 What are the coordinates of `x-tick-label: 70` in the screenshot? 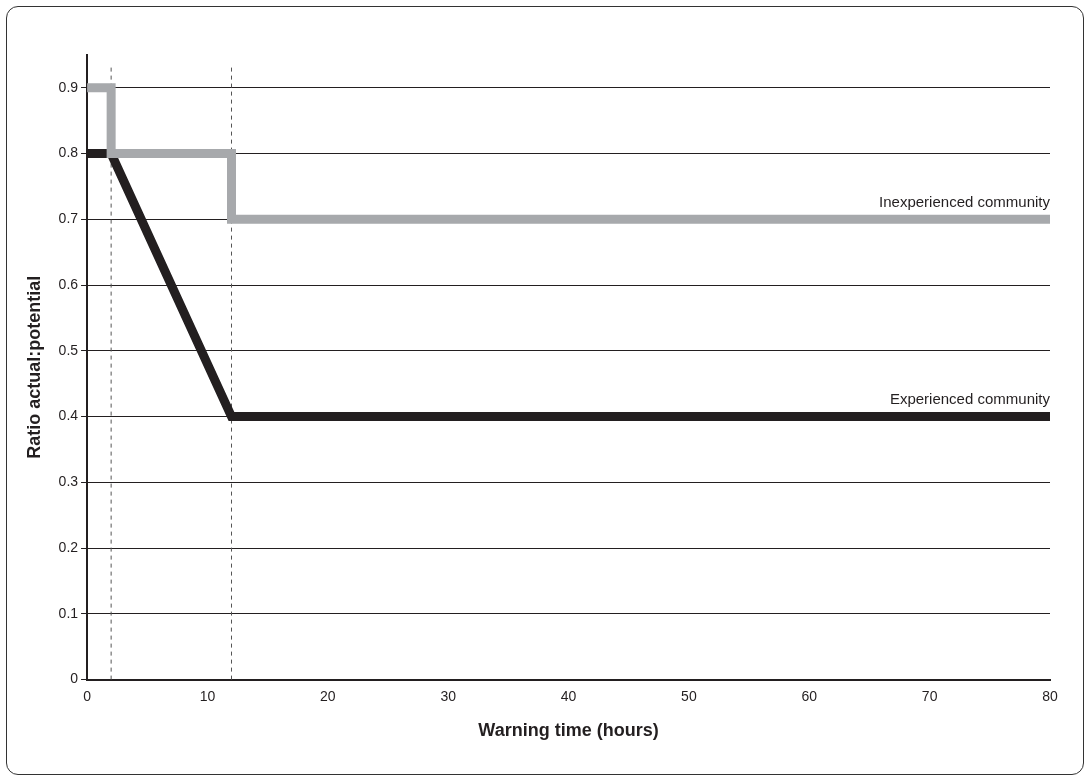 It's located at (929, 695).